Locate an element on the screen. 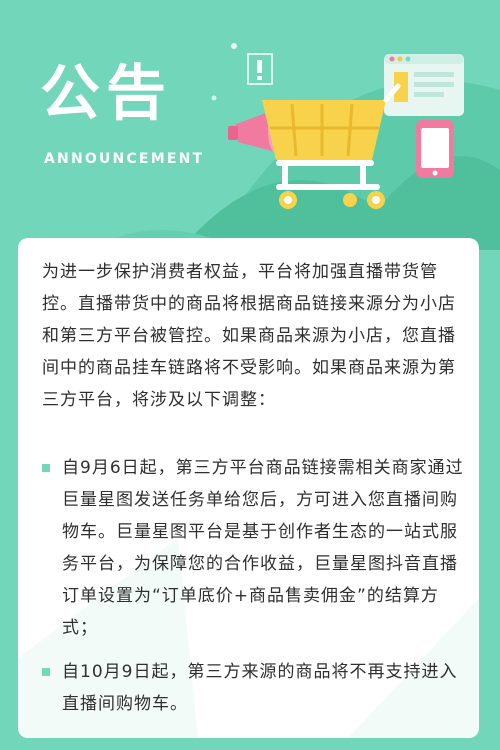 This screenshot has width=500, height=750. list-item-text: 自10月9日起，第三方来源的商品将不再支持进入直播间购物车。 is located at coordinates (260, 688).